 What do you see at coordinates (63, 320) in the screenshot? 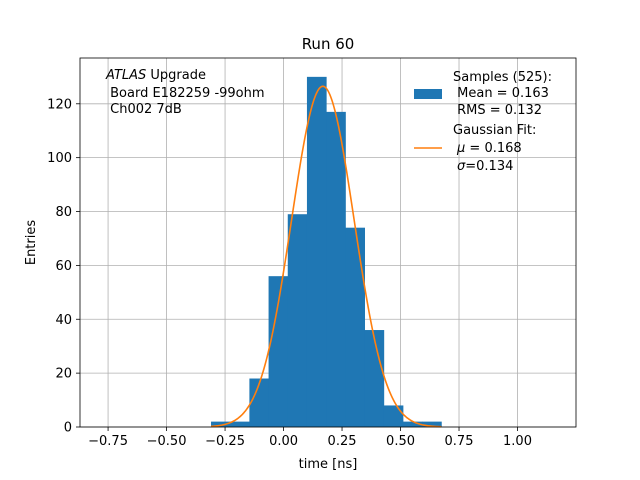
I see `y-tick-label-2: 40` at bounding box center [63, 320].